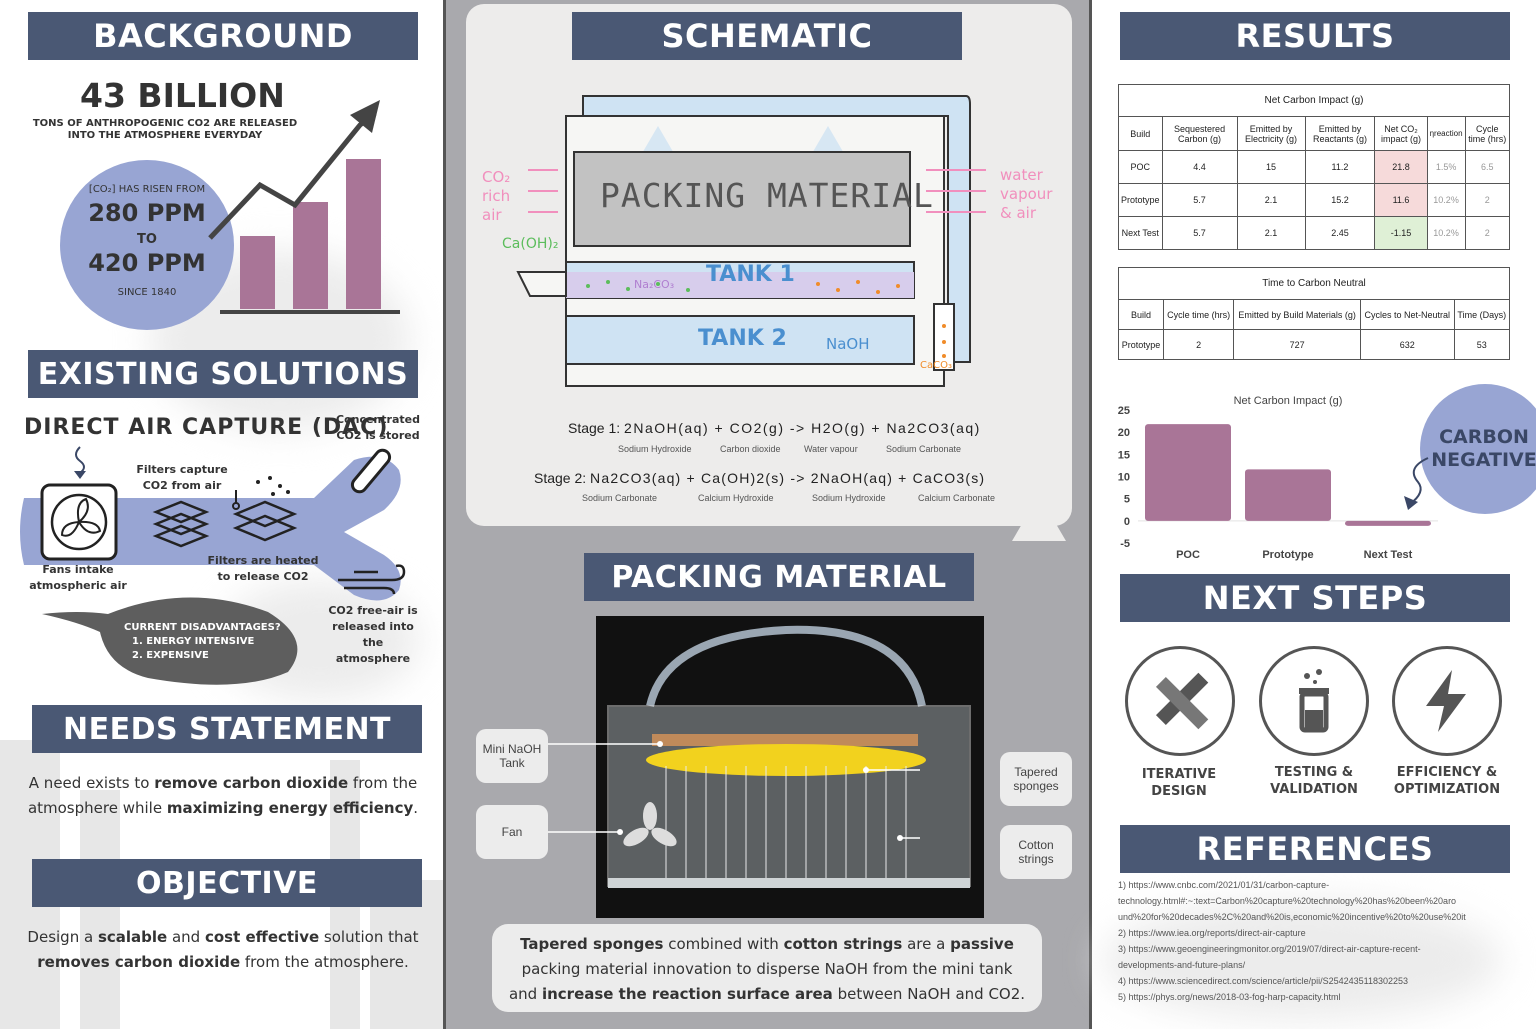  Describe the element at coordinates (1446, 133) in the screenshot. I see `t1-h5: ηreaction` at that location.